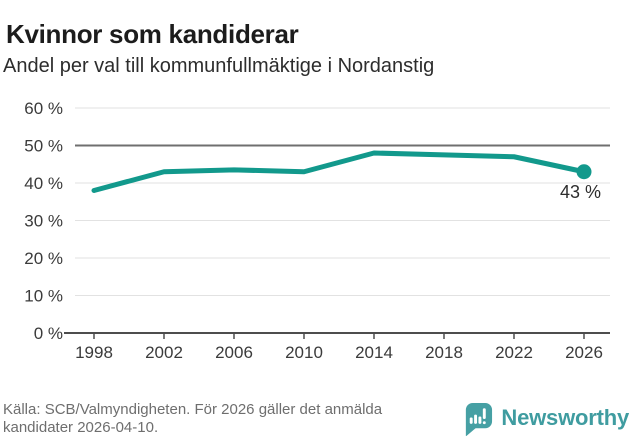  What do you see at coordinates (584, 172) in the screenshot?
I see `last-point-marker` at bounding box center [584, 172].